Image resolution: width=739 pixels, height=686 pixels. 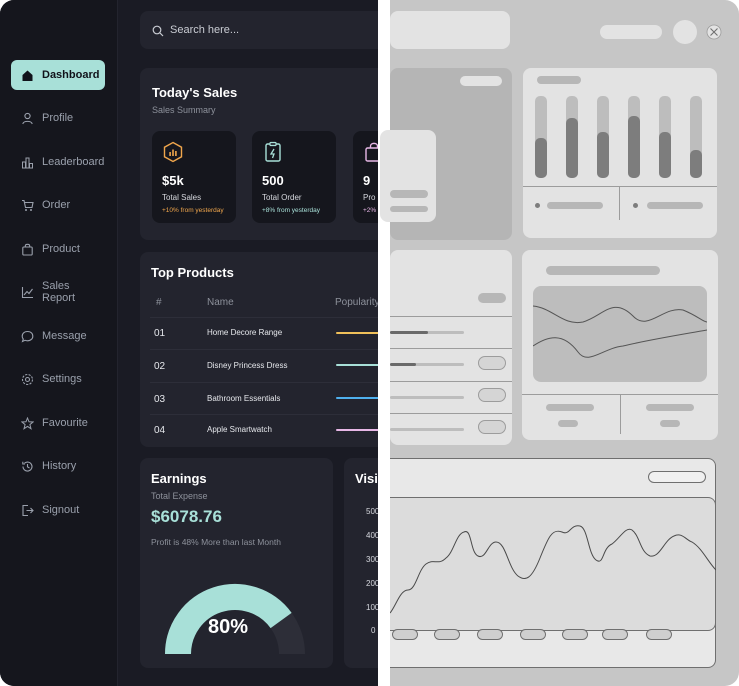 I want to click on row-product-name: Bathroom Essentials, so click(x=244, y=398).